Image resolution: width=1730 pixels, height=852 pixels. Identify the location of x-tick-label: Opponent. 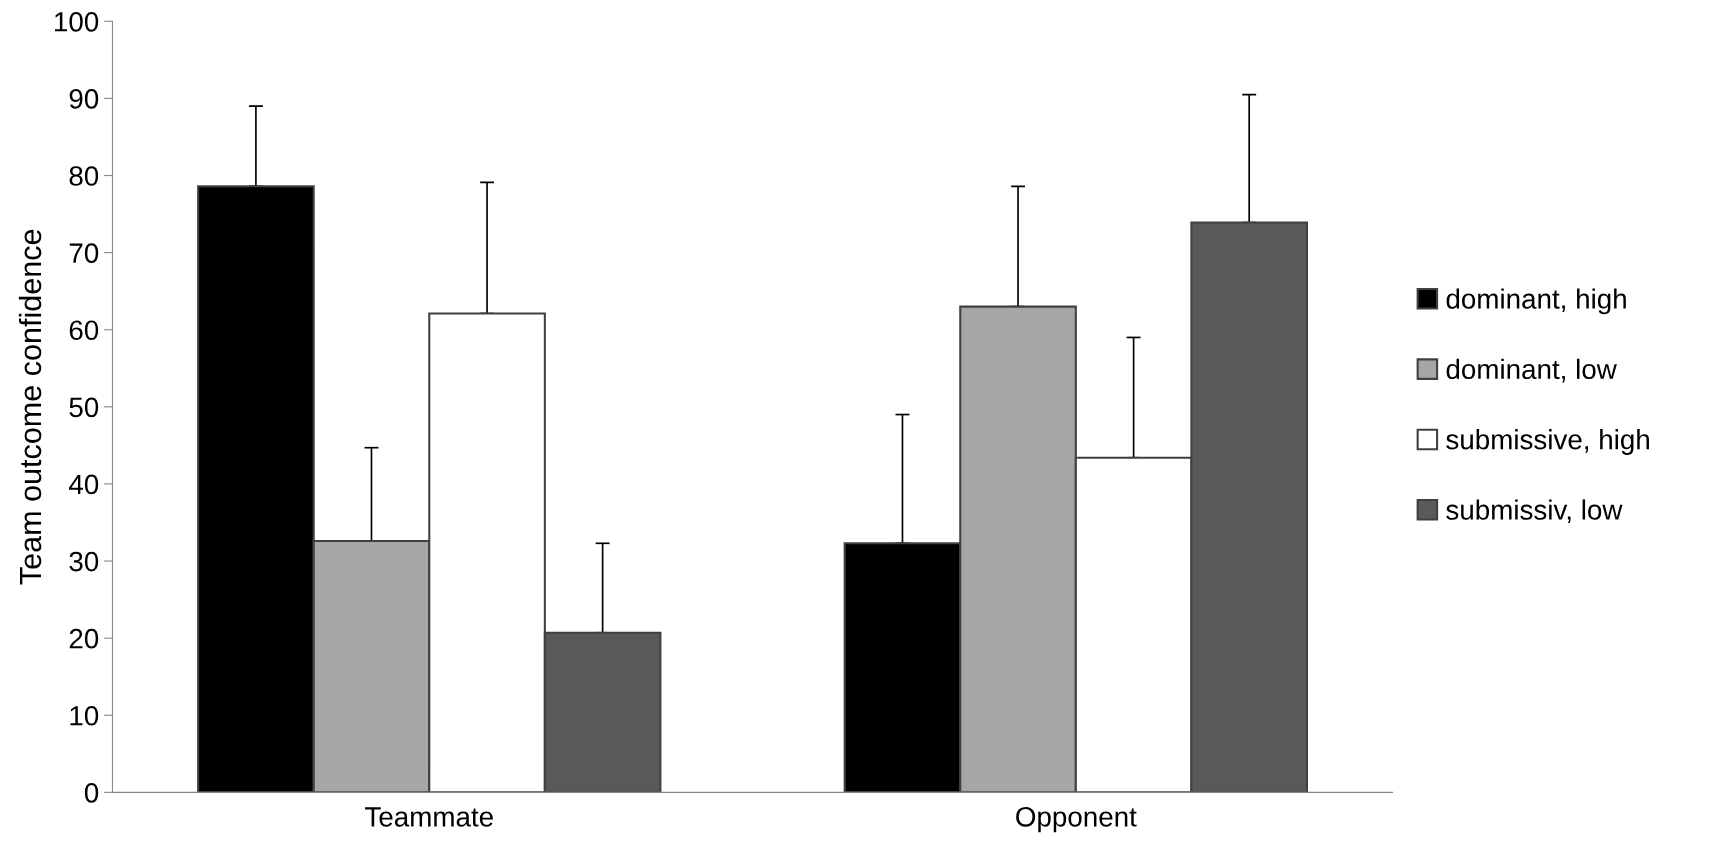
(1076, 819).